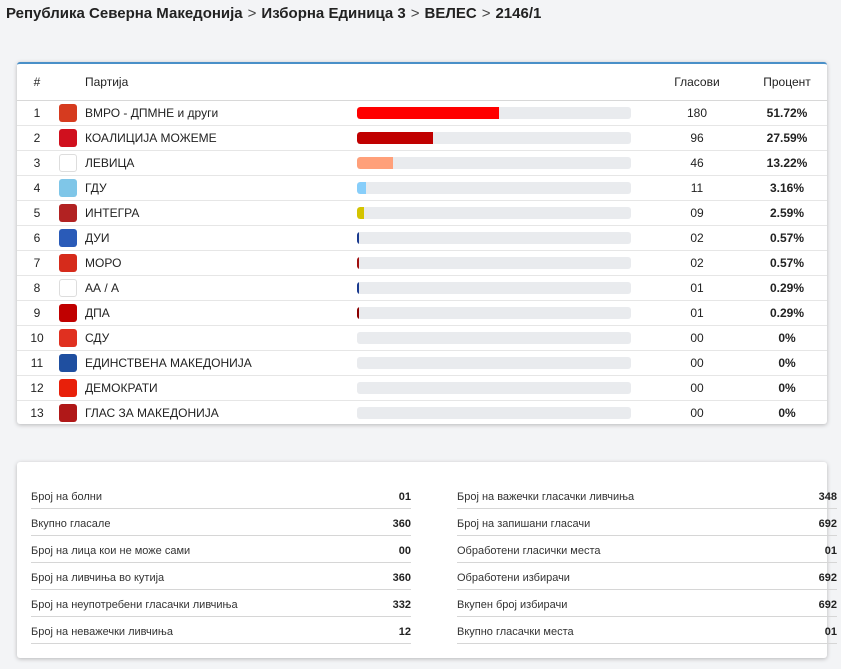 Image resolution: width=841 pixels, height=669 pixels. What do you see at coordinates (221, 495) in the screenshot?
I see `stat-row: Број на болни 01` at bounding box center [221, 495].